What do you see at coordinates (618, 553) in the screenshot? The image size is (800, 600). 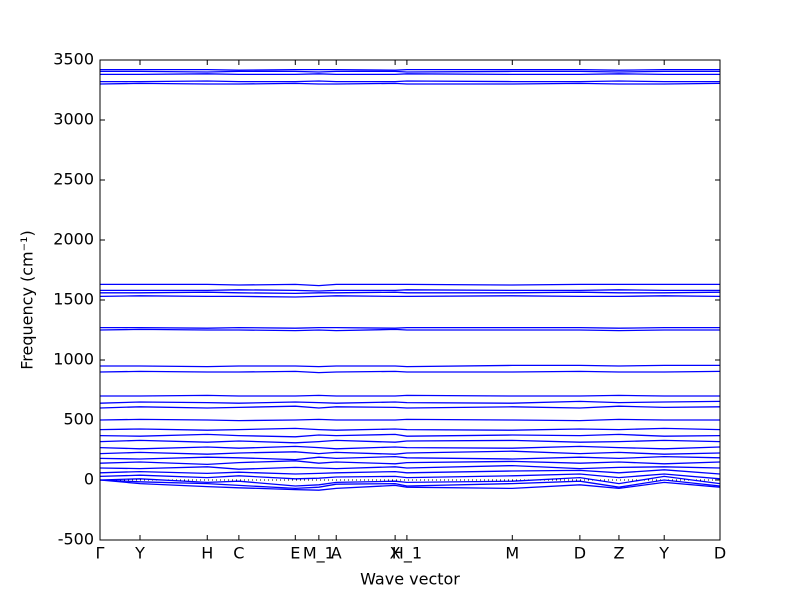 I see `x-tick-label: Z` at bounding box center [618, 553].